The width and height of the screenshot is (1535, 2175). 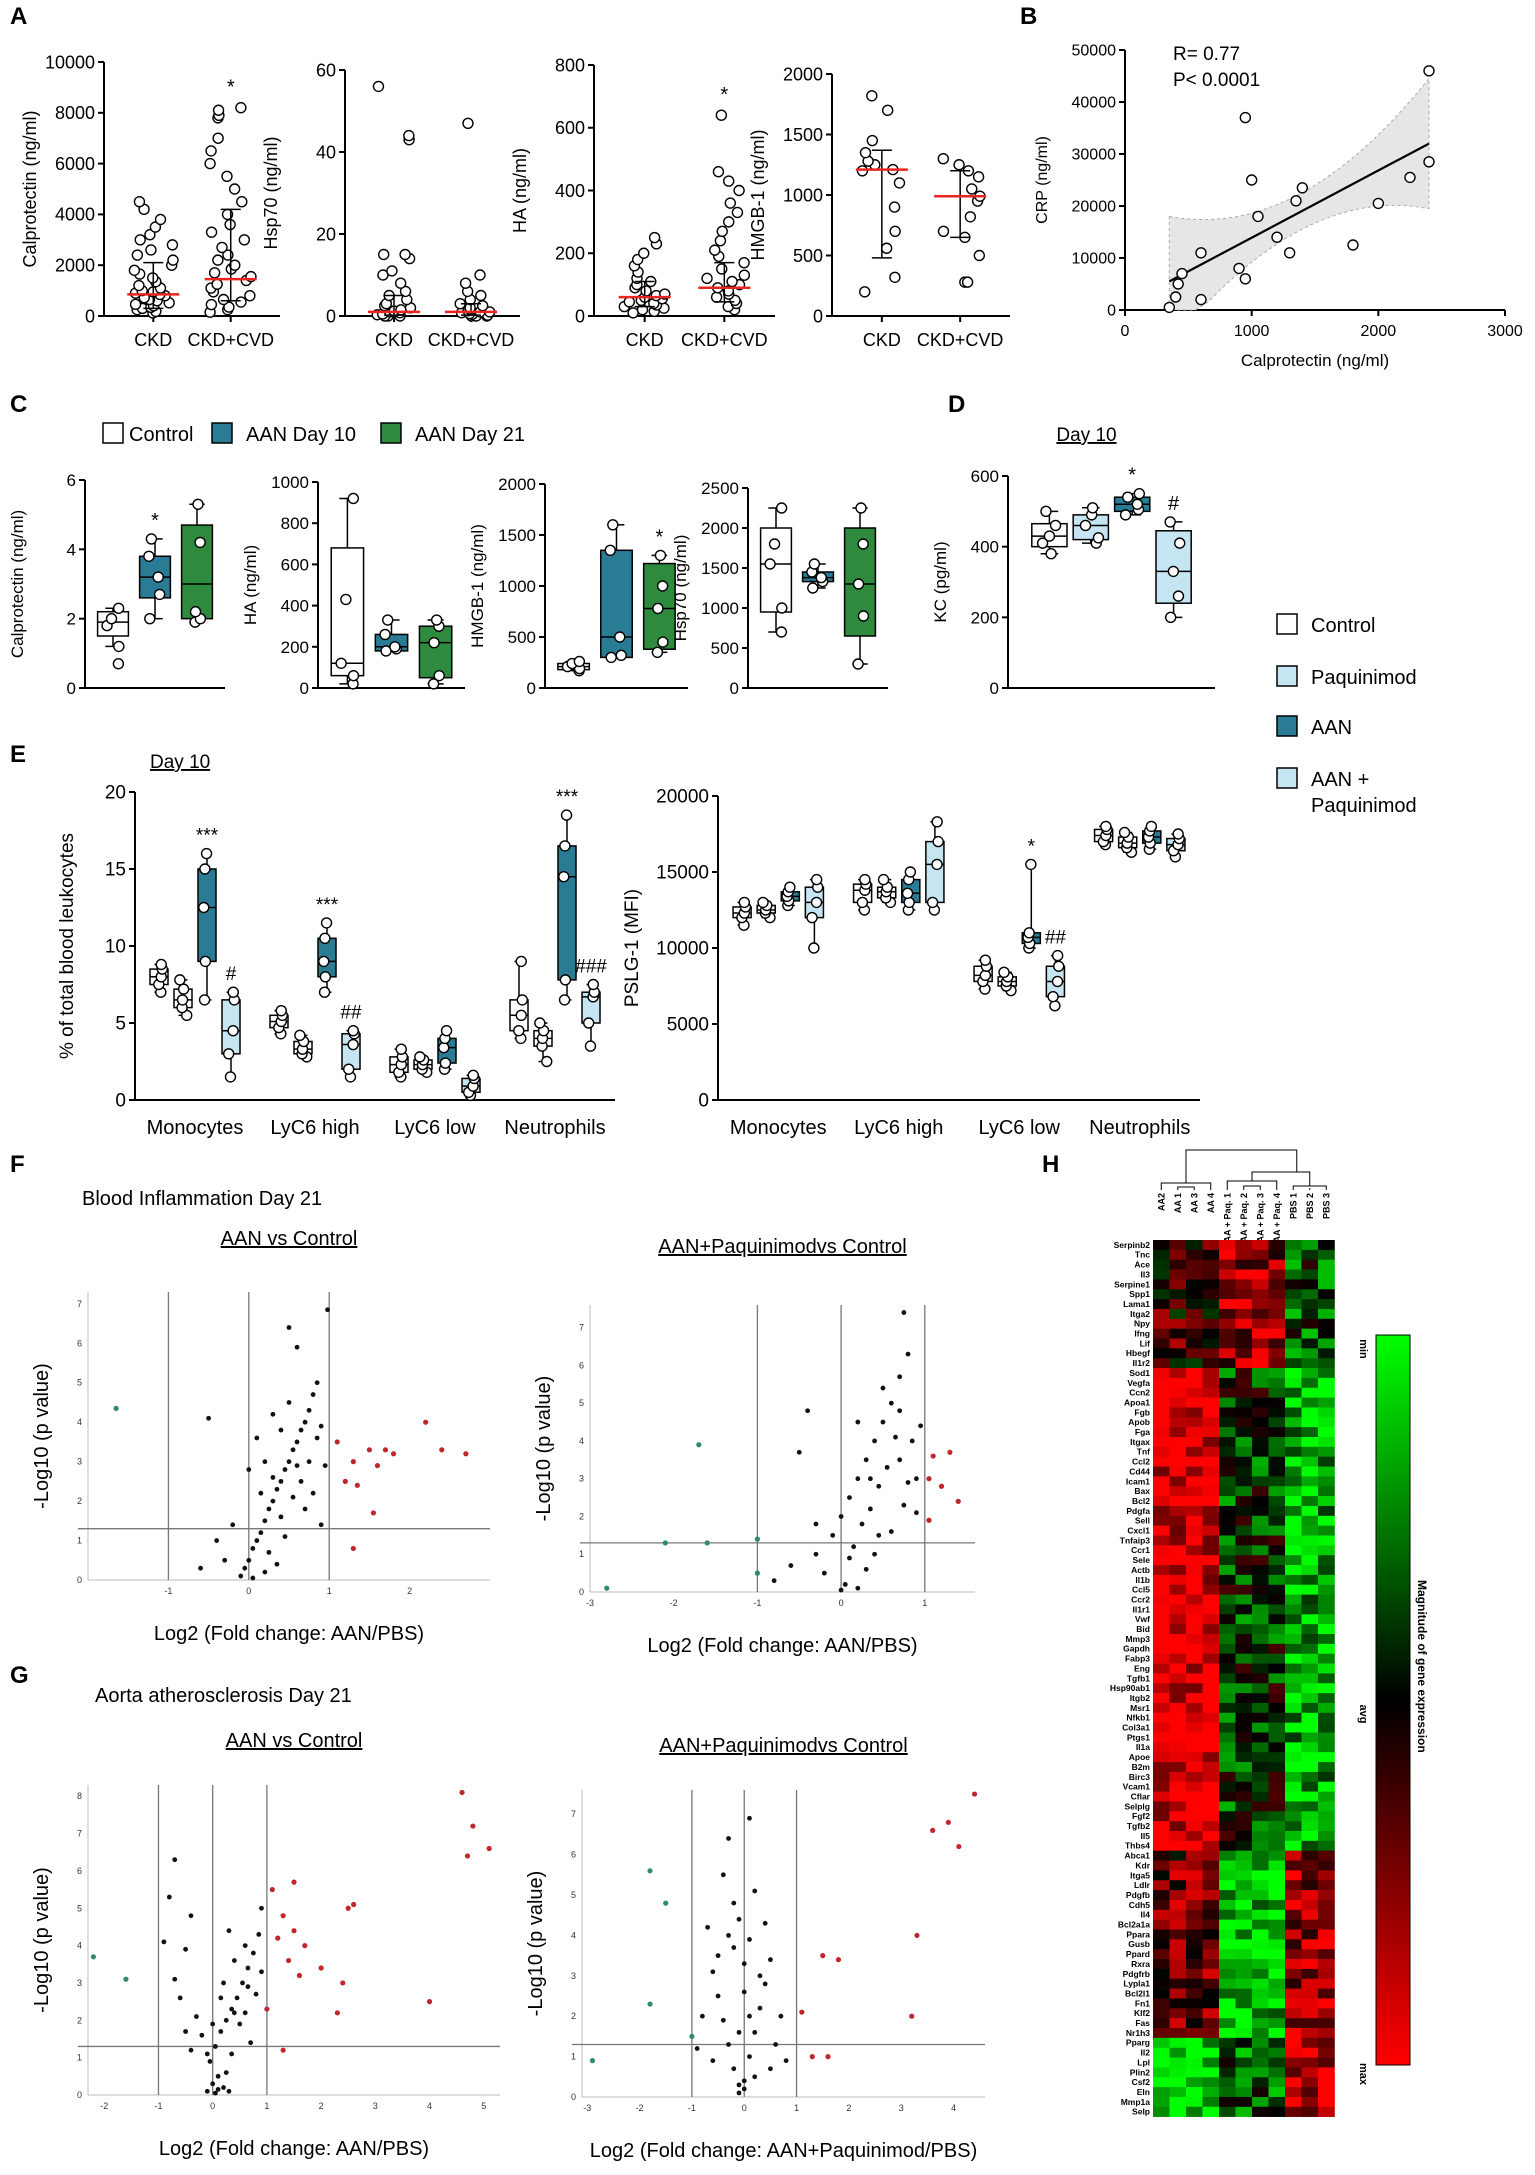 What do you see at coordinates (288, 1960) in the screenshot?
I see `g1-point-up` at bounding box center [288, 1960].